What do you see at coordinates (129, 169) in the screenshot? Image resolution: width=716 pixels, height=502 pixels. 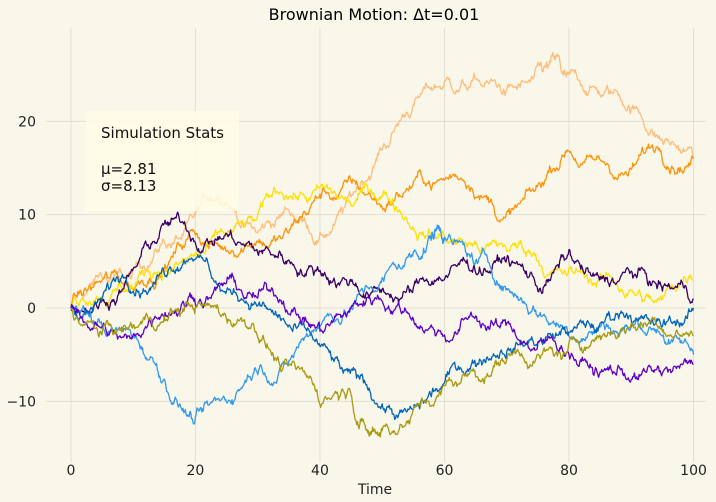 I see `stats-mean: μ=2.81` at bounding box center [129, 169].